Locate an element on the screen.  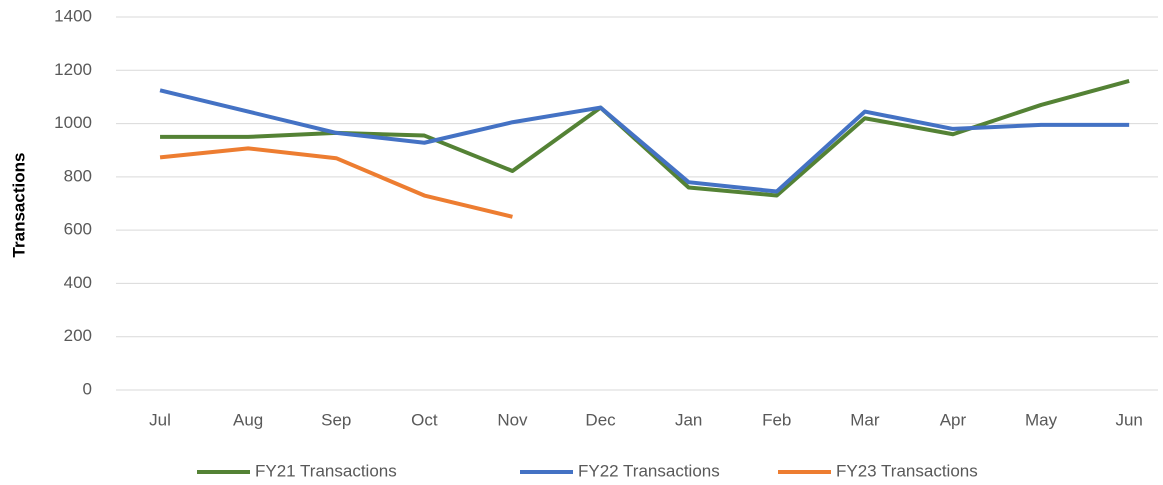
y-tick-label: 1000 is located at coordinates (73, 122).